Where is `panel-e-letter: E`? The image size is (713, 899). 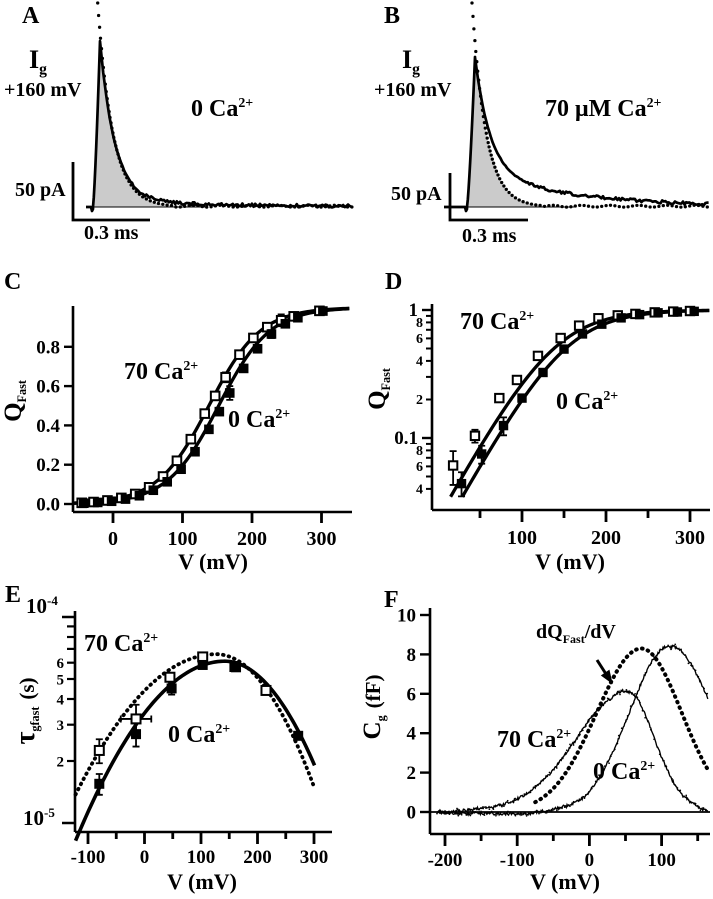 panel-e-letter: E is located at coordinates (13, 595).